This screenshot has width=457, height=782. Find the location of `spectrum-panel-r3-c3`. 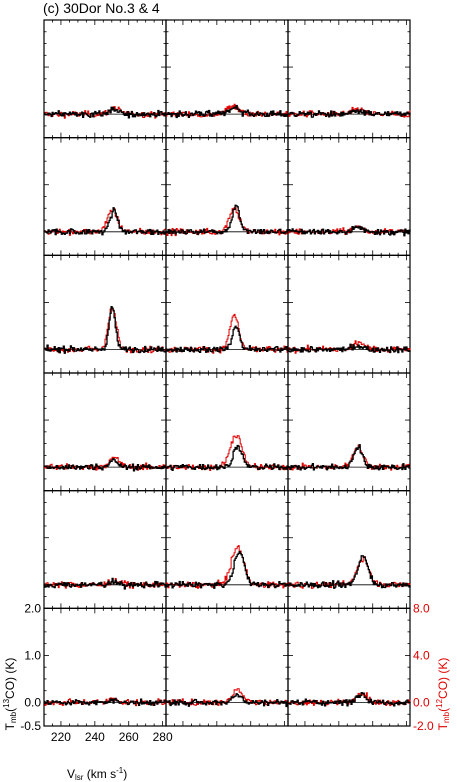

spectrum-panel-r3-c3 is located at coordinates (349, 314).